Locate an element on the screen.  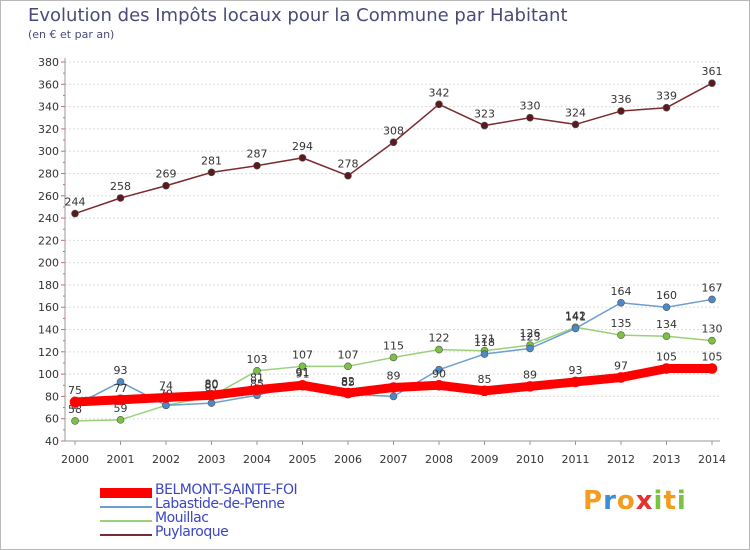
chart-subtitle: (en € et par an) is located at coordinates (71, 34).